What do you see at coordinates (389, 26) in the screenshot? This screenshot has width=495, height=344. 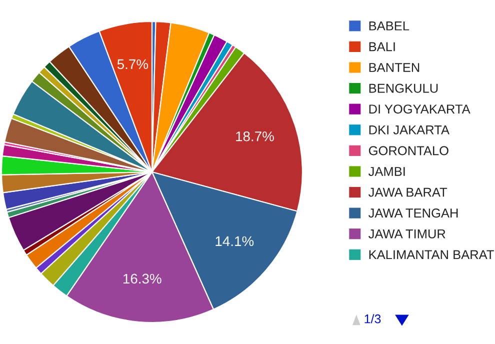 I see `legend-label: BABEL` at bounding box center [389, 26].